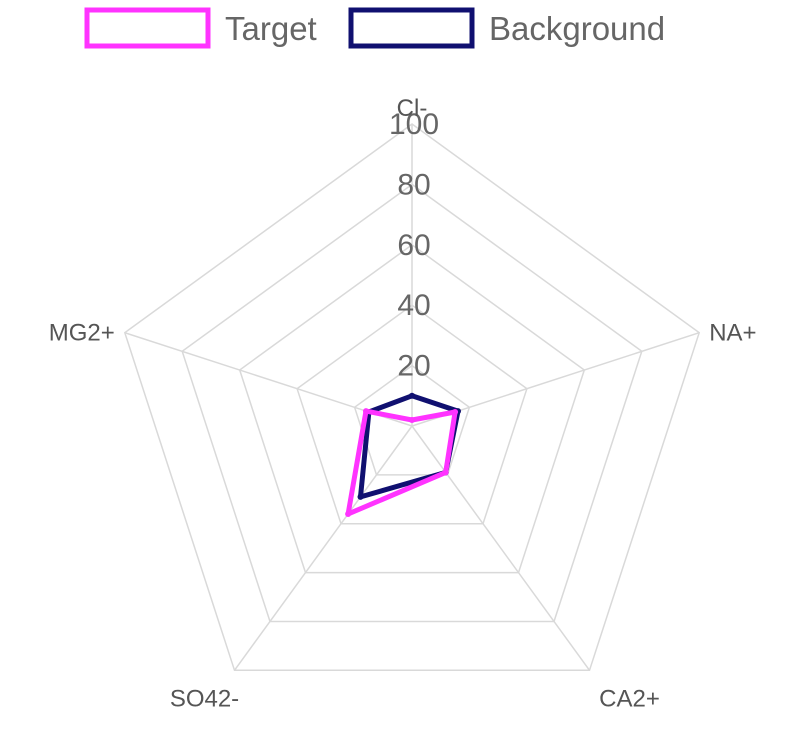 This screenshot has width=788, height=745. Describe the element at coordinates (82, 333) in the screenshot. I see `axis-label-4: MG2+` at that location.